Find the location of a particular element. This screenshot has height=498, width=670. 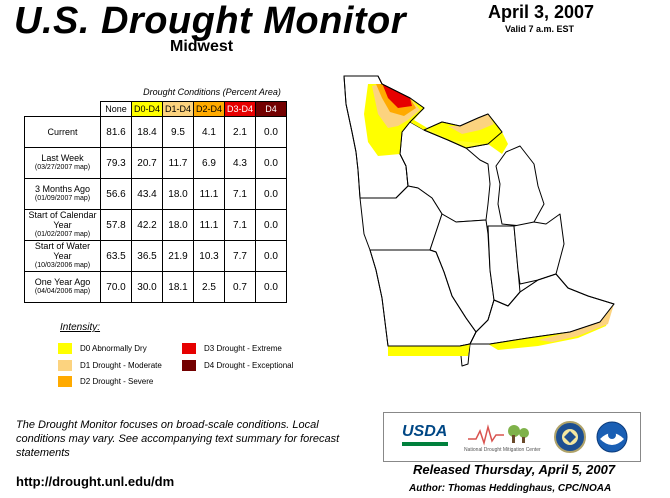

map-date: April 3, 2007 is located at coordinates (541, 12).